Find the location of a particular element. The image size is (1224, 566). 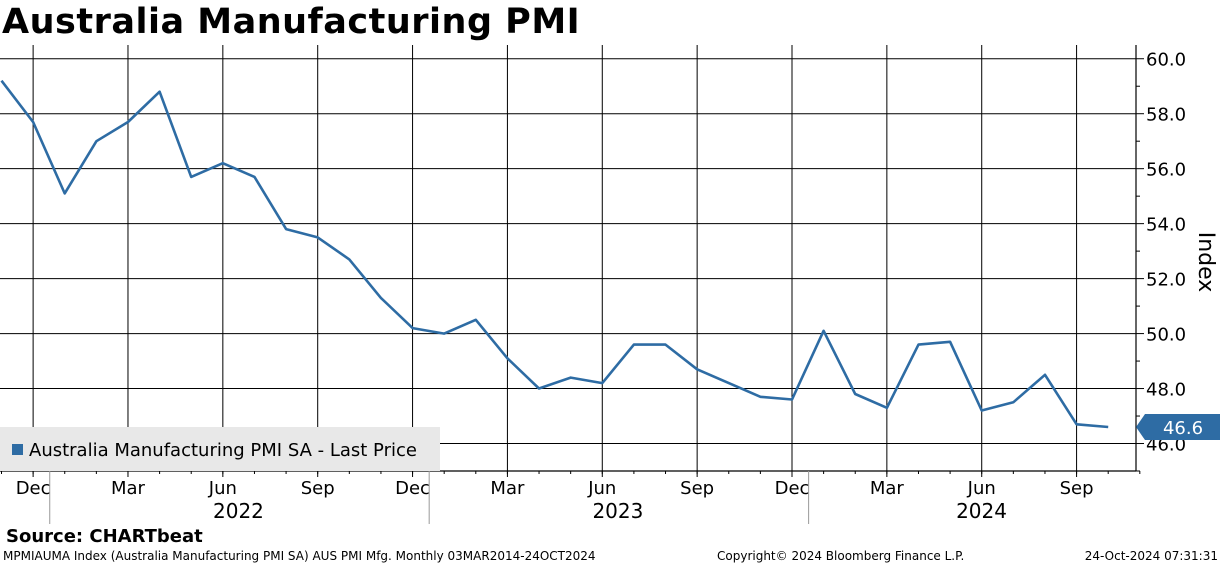

y-tick-label: 56.0 is located at coordinates (1166, 170).